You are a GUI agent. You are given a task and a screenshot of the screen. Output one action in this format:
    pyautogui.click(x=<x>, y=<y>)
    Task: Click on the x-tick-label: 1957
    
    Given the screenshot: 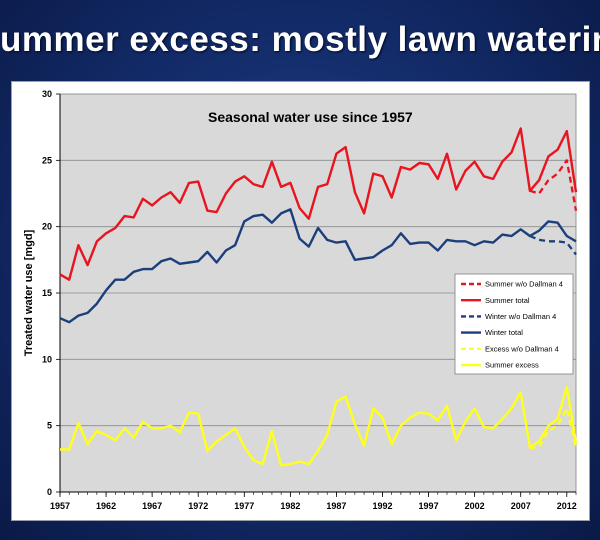 What is the action you would take?
    pyautogui.click(x=60, y=506)
    